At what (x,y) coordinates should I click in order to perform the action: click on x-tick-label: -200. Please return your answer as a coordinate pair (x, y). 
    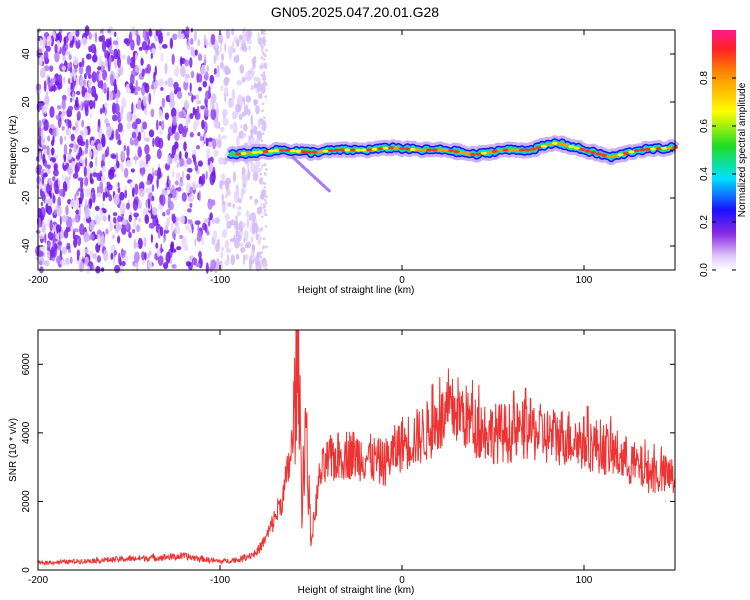
    Looking at the image, I should click on (38, 580).